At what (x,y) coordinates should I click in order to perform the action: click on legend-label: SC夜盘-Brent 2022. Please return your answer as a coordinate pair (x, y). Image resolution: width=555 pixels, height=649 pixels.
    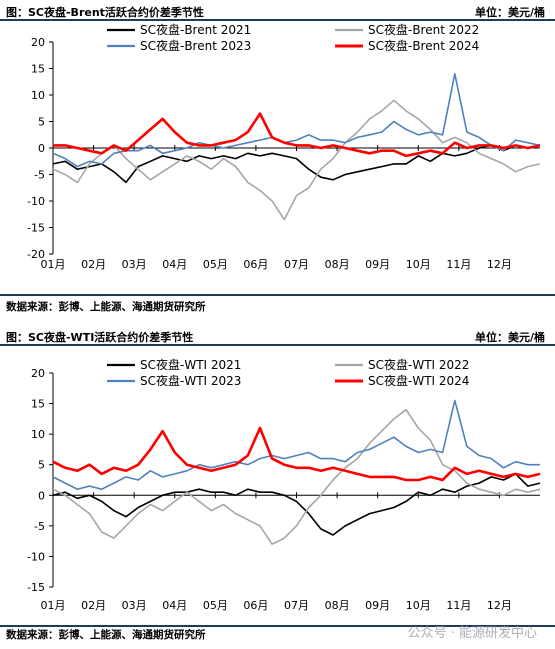
    Looking at the image, I should click on (423, 29).